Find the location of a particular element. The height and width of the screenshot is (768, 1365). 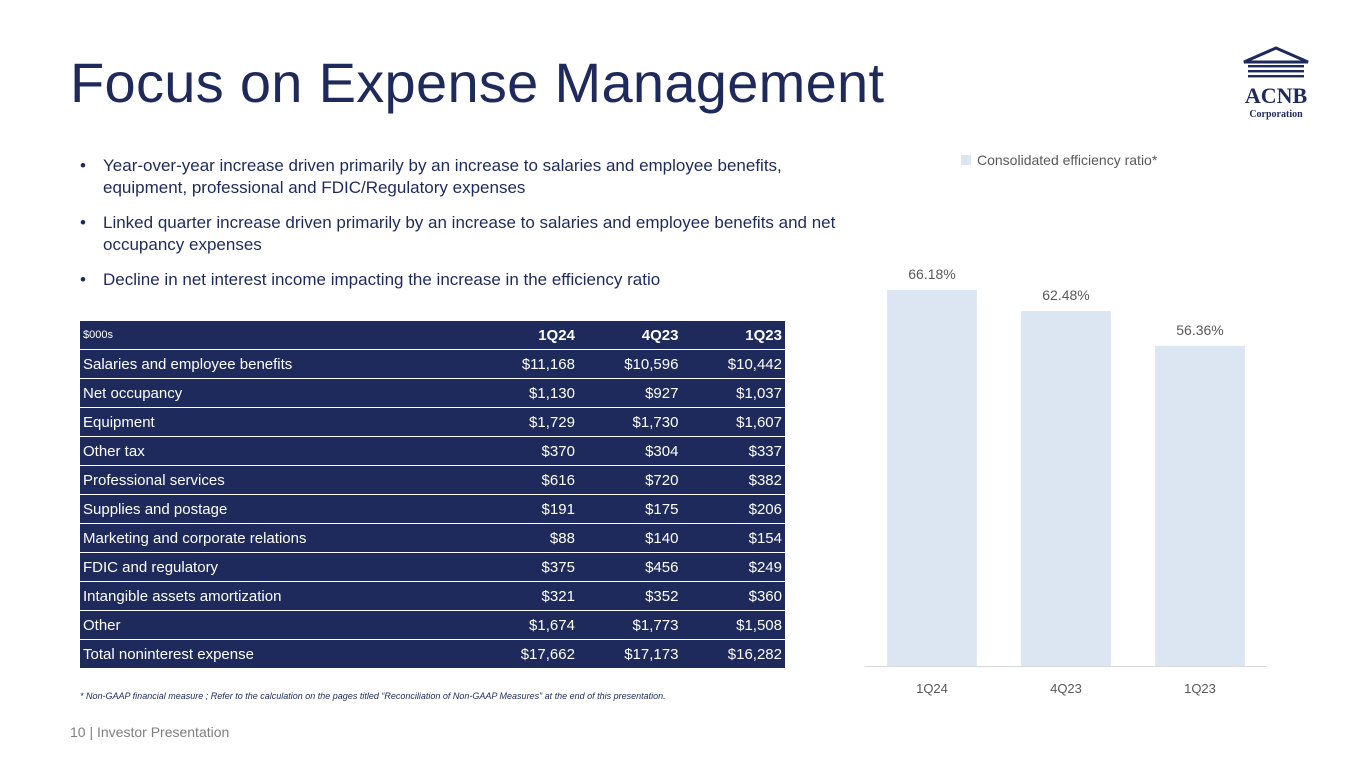

cell-1q24: $1,130 is located at coordinates (526, 393).